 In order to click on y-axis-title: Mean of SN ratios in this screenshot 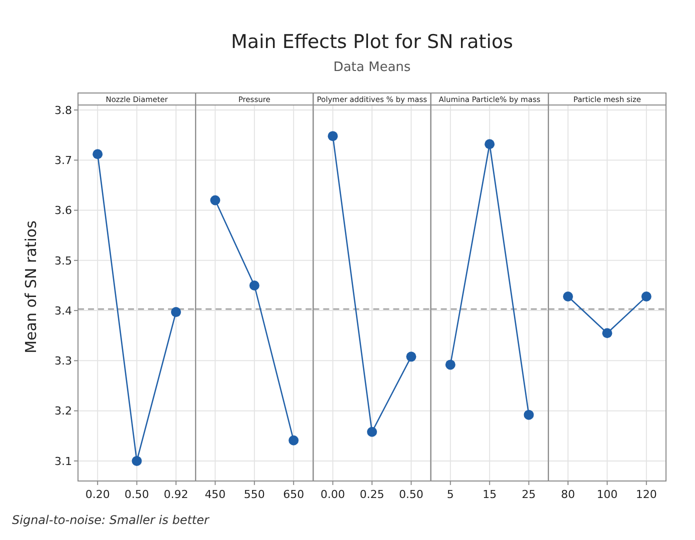, I will do `click(31, 287)`.